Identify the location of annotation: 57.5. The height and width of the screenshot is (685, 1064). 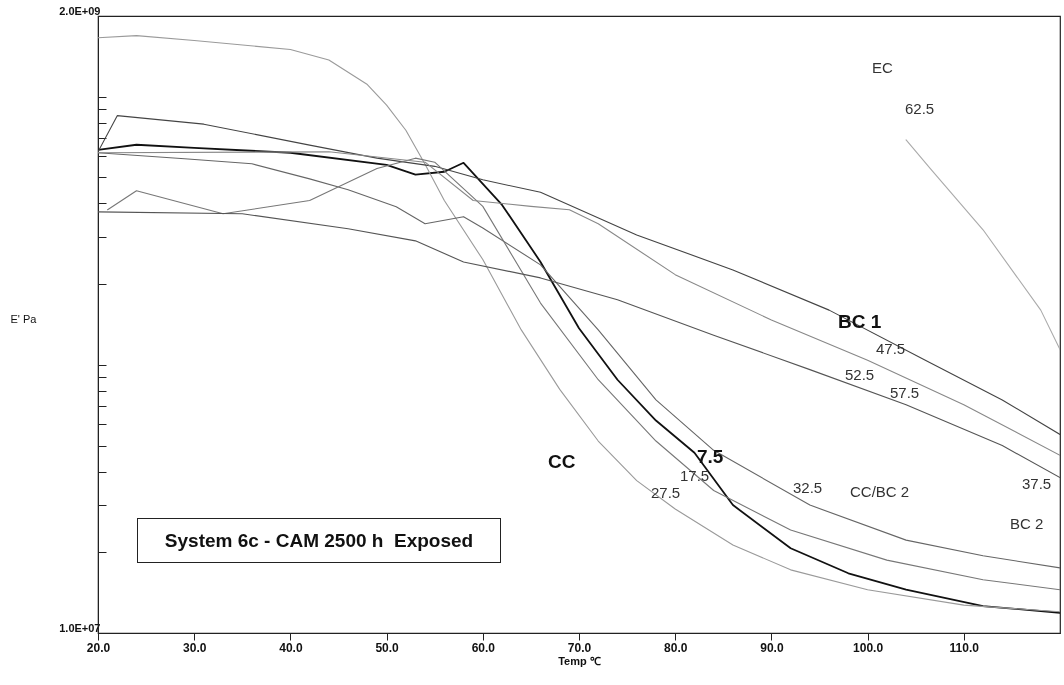
(905, 392).